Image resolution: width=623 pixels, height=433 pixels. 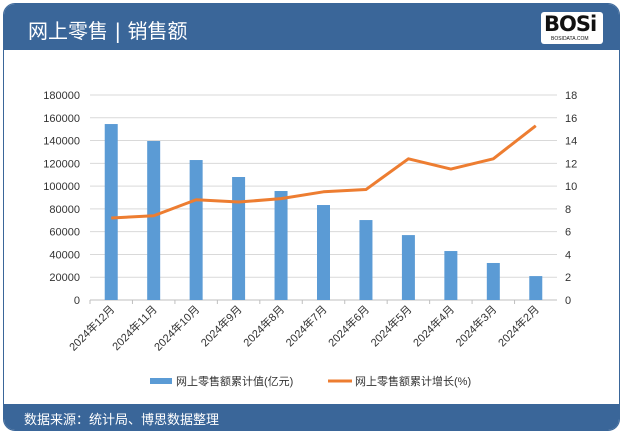 I want to click on x-tick-label: 2024年9月, so click(x=221, y=325).